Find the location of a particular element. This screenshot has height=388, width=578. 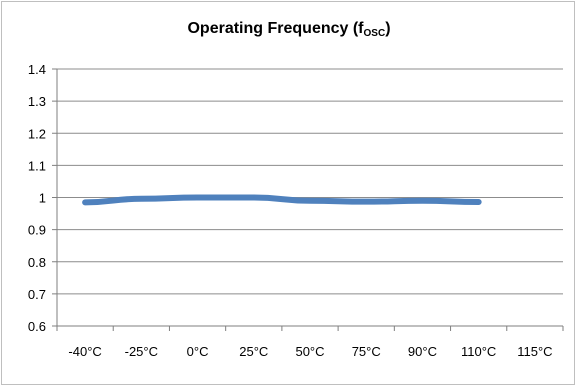

y-tick-label: 0.9 is located at coordinates (37, 230).